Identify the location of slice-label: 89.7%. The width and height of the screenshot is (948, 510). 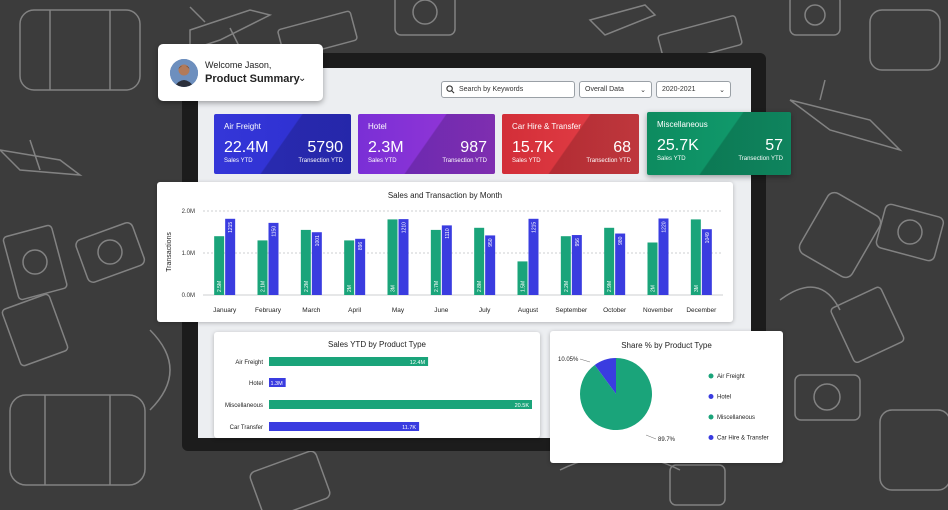
(667, 440).